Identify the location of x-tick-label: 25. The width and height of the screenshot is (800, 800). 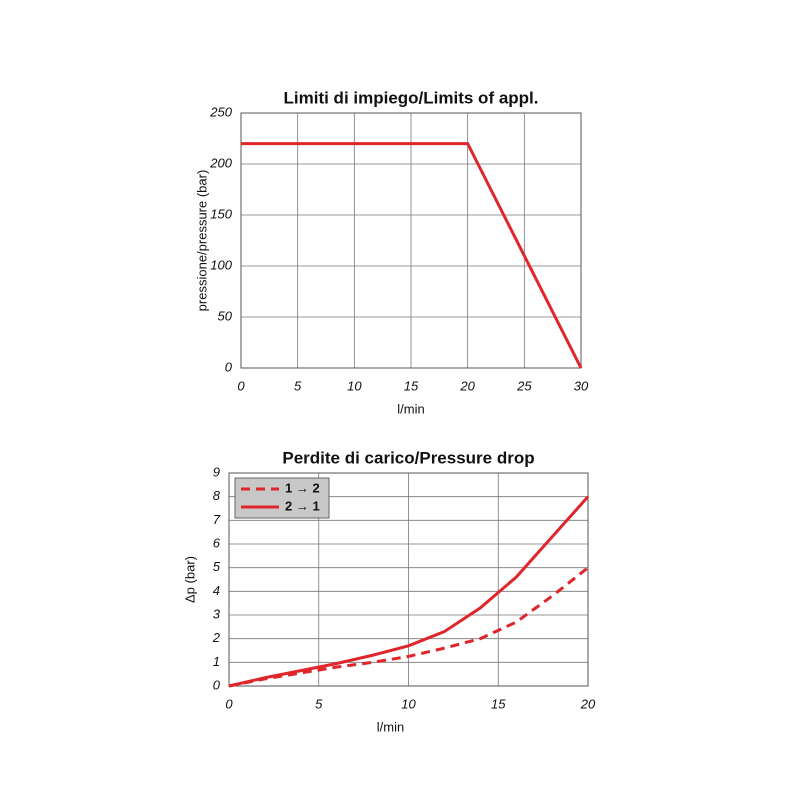
(524, 385).